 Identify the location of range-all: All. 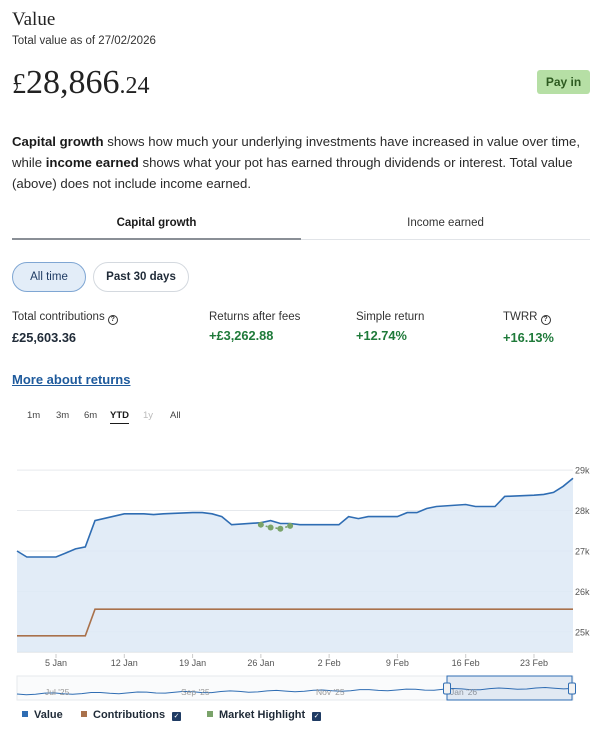
(175, 415).